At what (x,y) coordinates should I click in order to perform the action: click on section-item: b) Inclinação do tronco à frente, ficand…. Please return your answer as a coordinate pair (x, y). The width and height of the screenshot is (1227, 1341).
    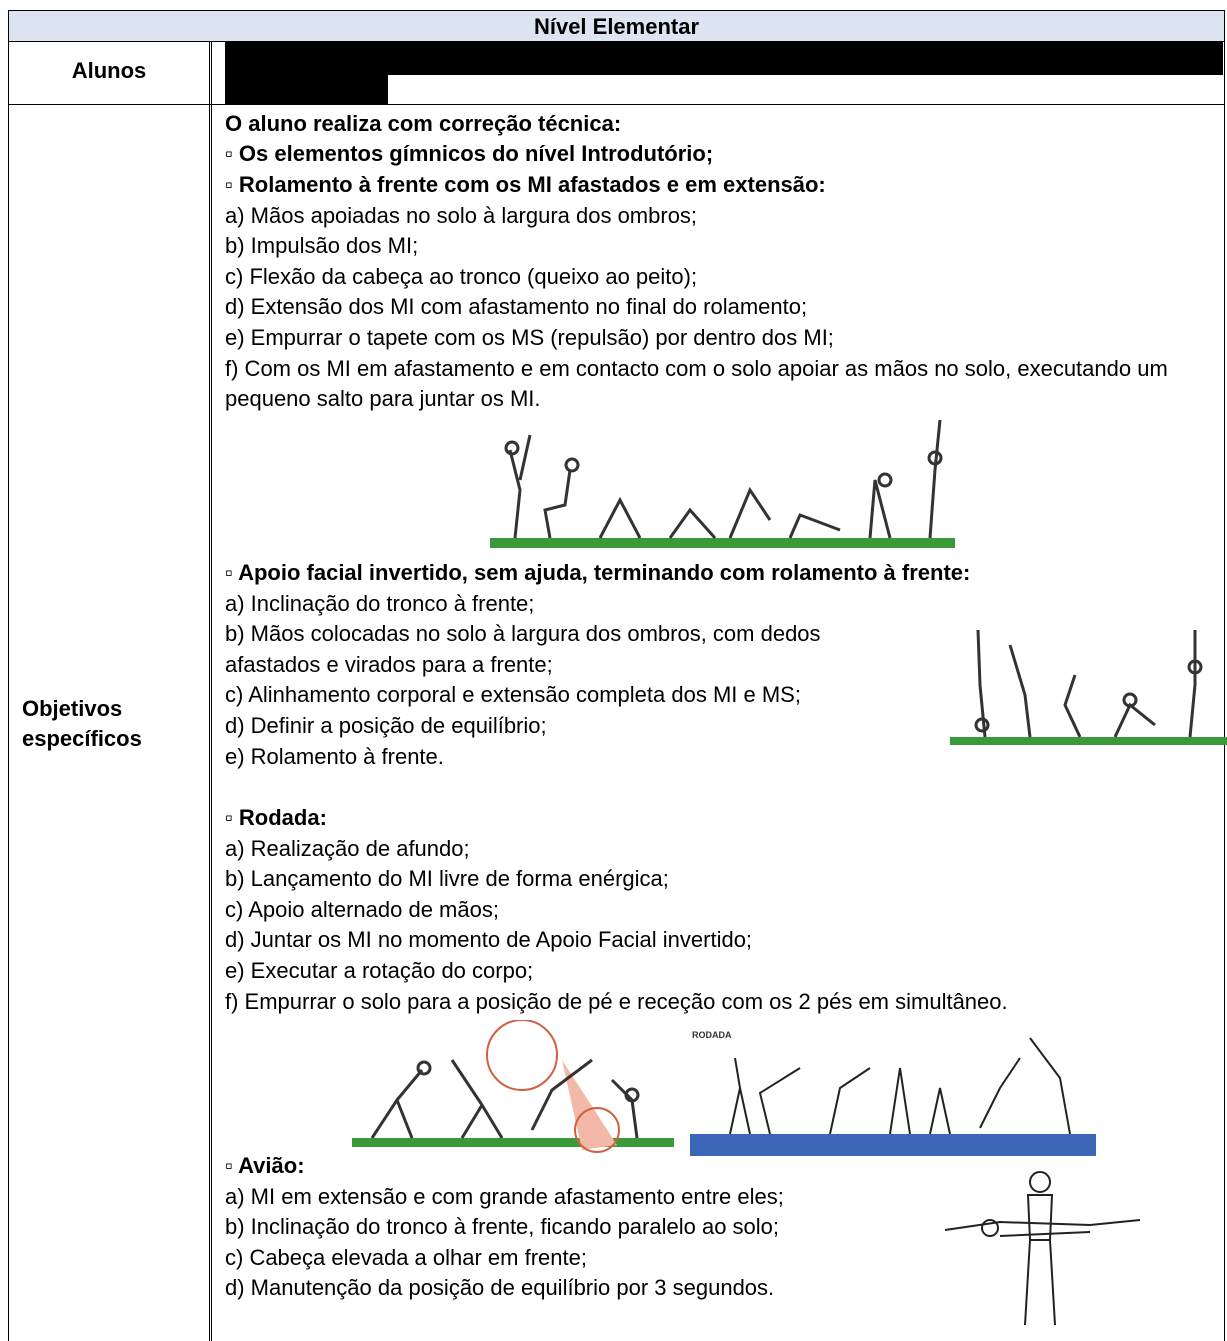
    Looking at the image, I should click on (502, 1227).